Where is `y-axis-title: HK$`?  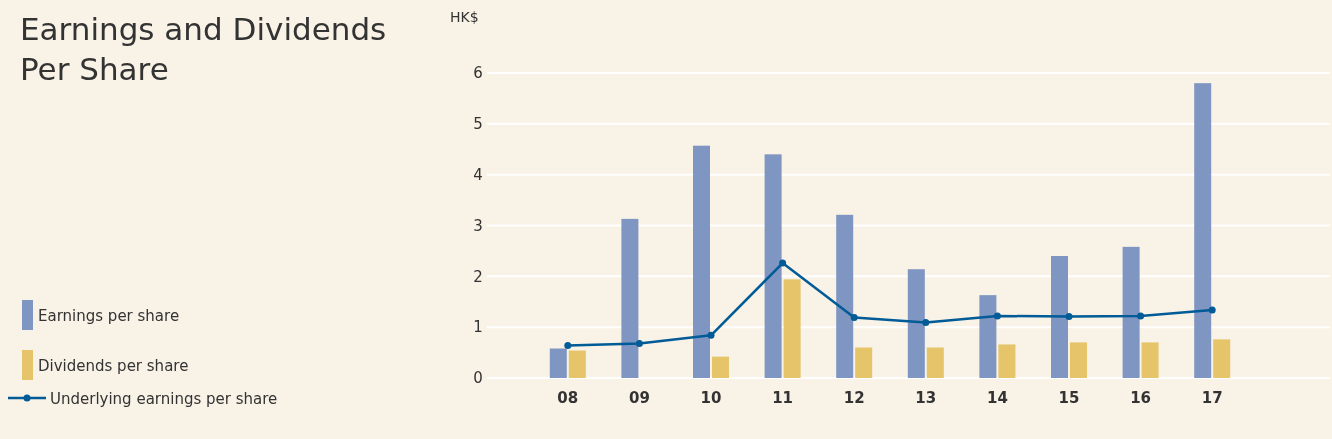 y-axis-title: HK$ is located at coordinates (464, 17).